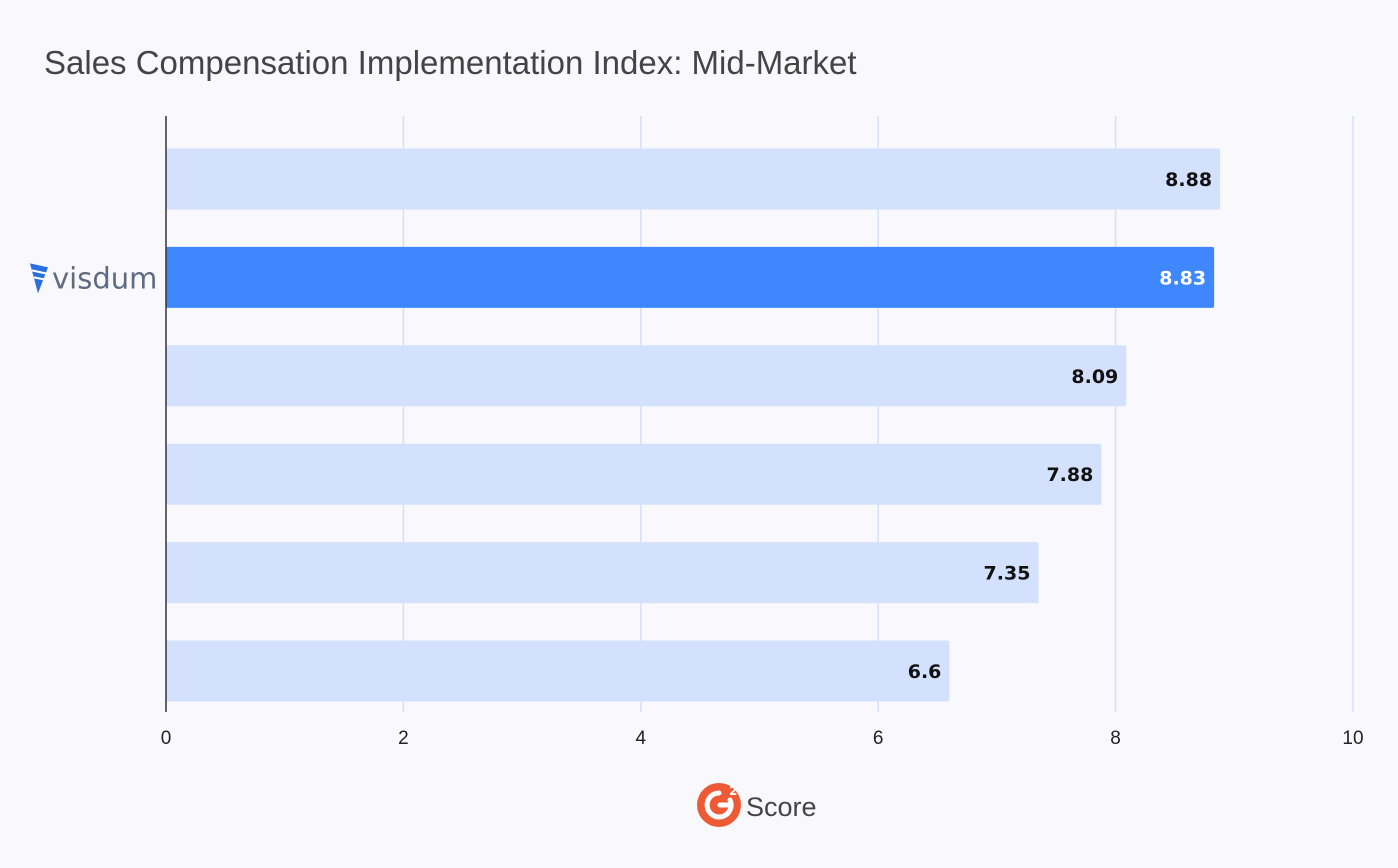  Describe the element at coordinates (878, 738) in the screenshot. I see `x-tick-label: 6` at that location.